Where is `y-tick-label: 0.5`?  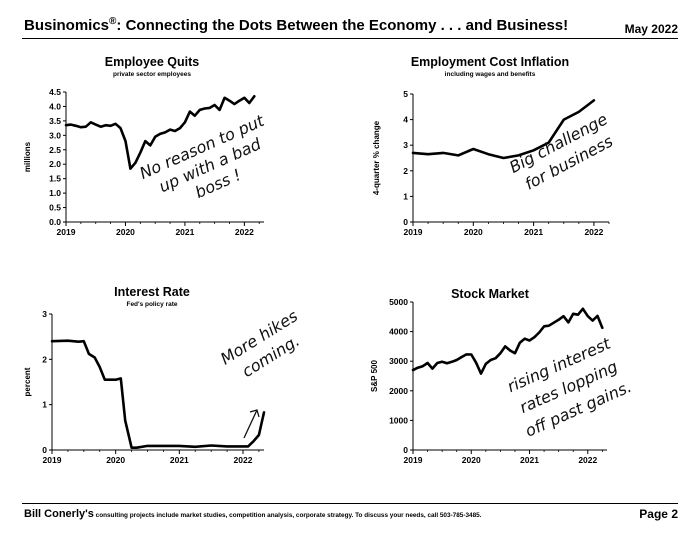
y-tick-label: 0.5 is located at coordinates (55, 208).